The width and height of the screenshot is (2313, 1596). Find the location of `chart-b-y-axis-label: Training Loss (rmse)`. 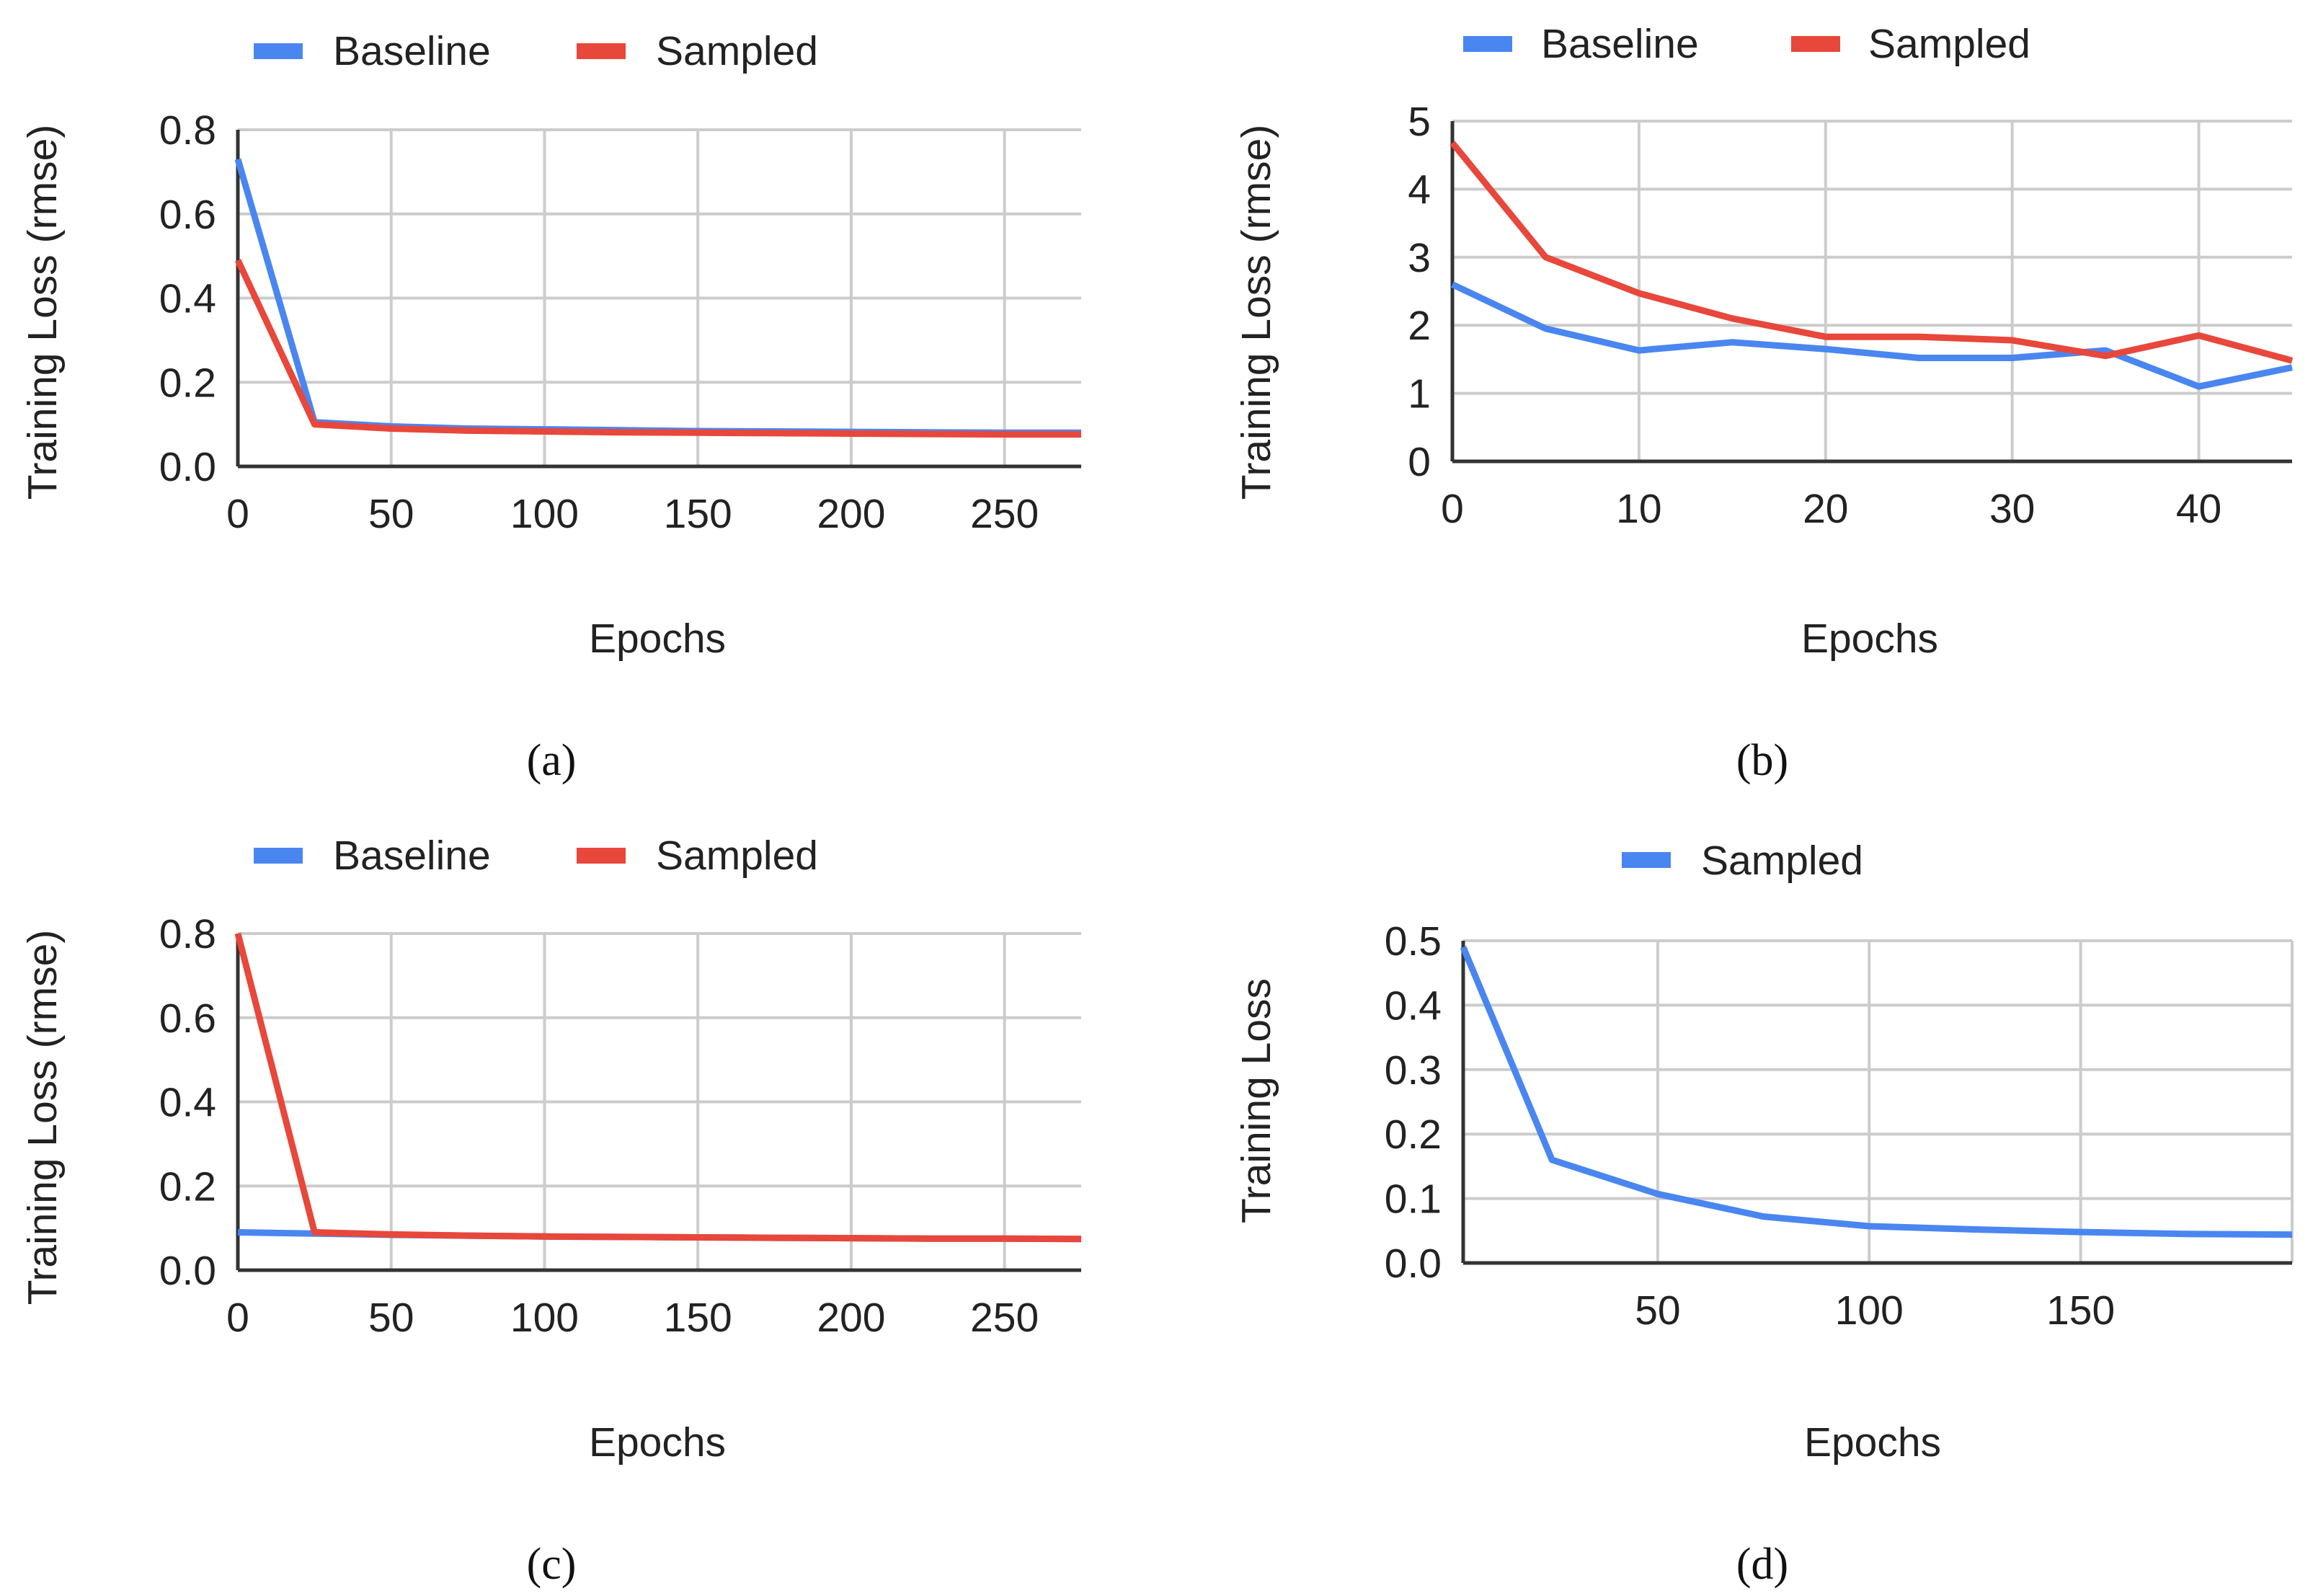

chart-b-y-axis-label: Training Loss (rmse) is located at coordinates (1256, 313).